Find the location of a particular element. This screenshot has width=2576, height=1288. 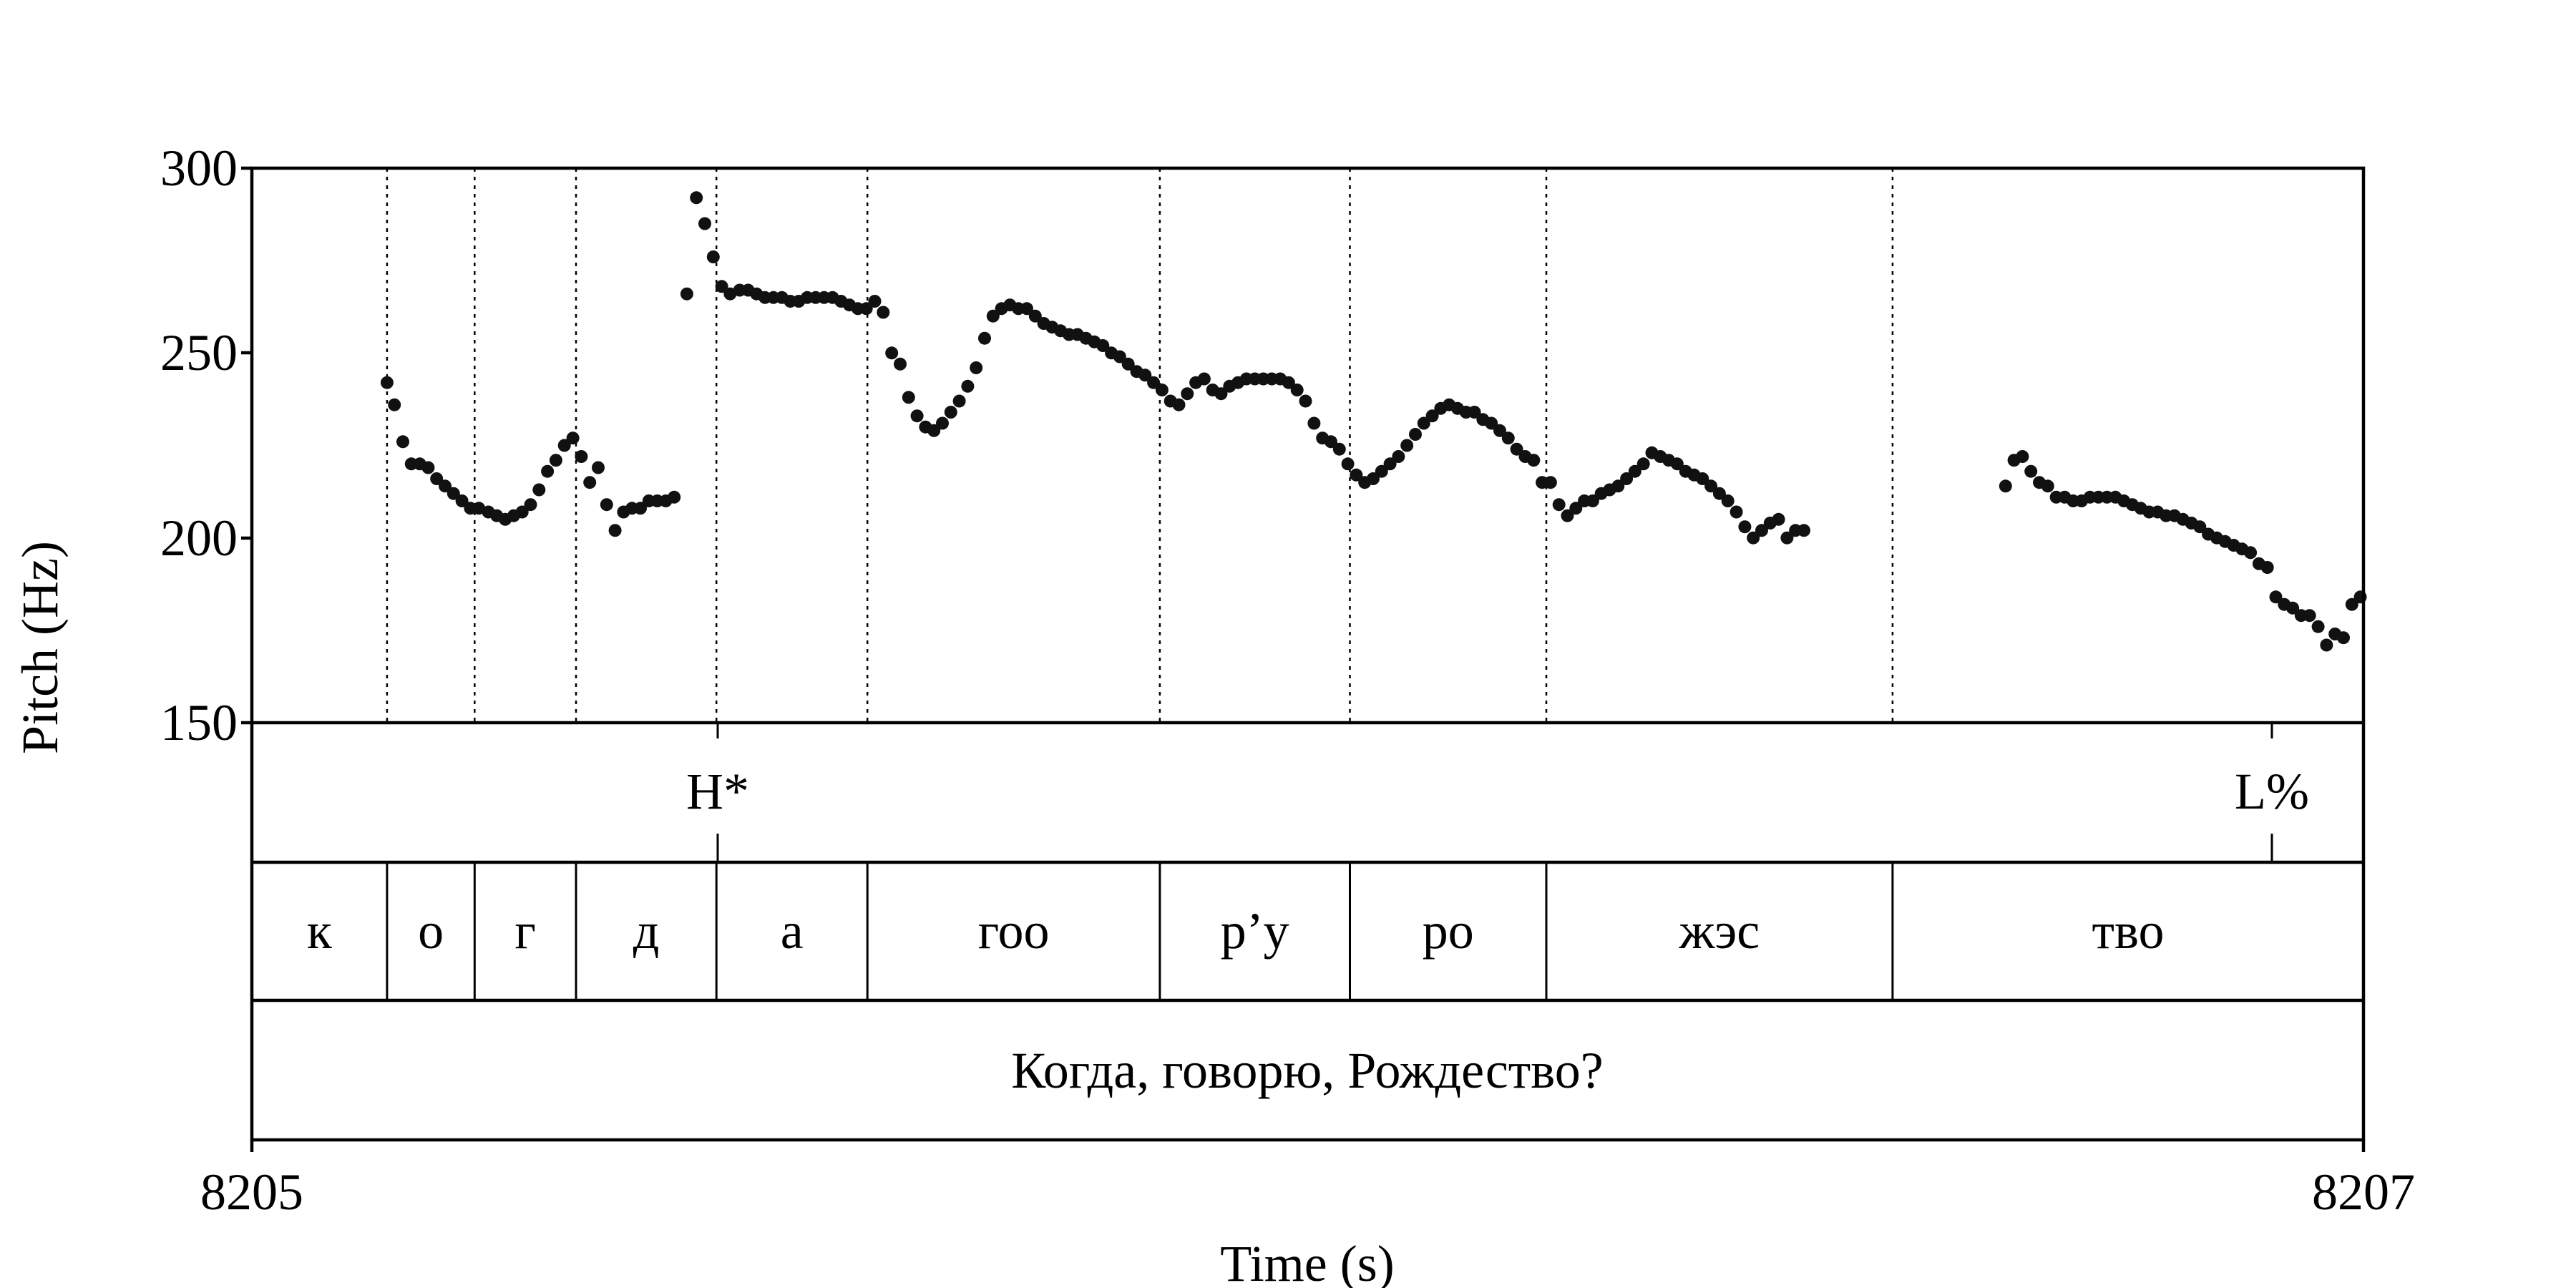

y-tick-label-300: 300 is located at coordinates (199, 168).